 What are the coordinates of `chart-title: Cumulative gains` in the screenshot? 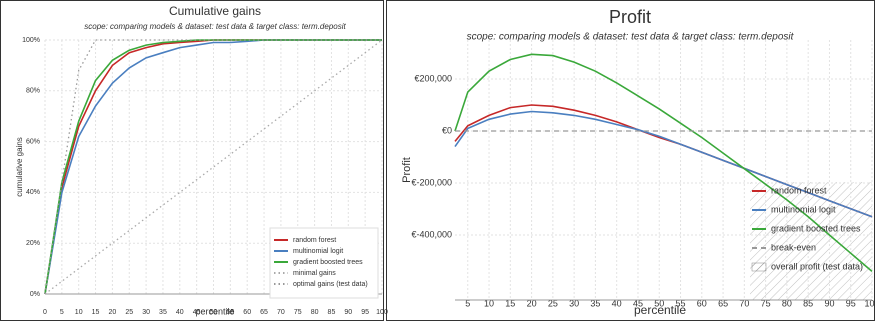 It's located at (215, 11).